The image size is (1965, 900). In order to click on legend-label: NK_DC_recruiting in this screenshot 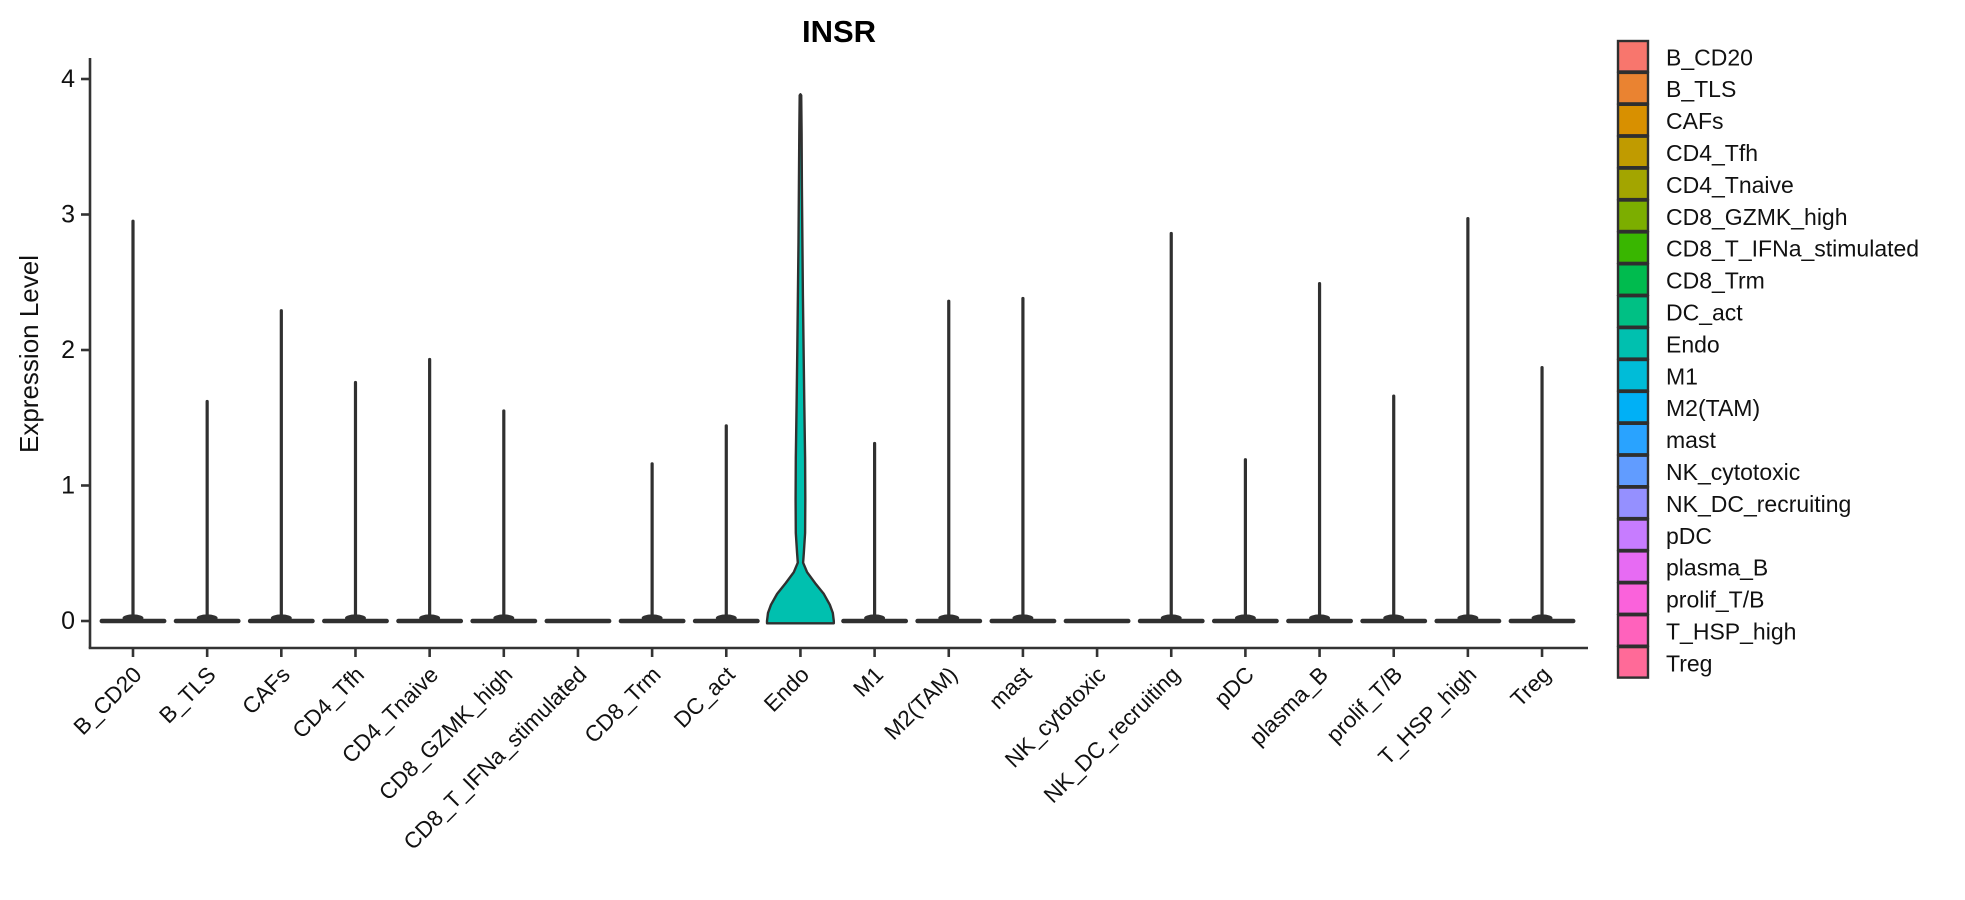, I will do `click(1758, 504)`.